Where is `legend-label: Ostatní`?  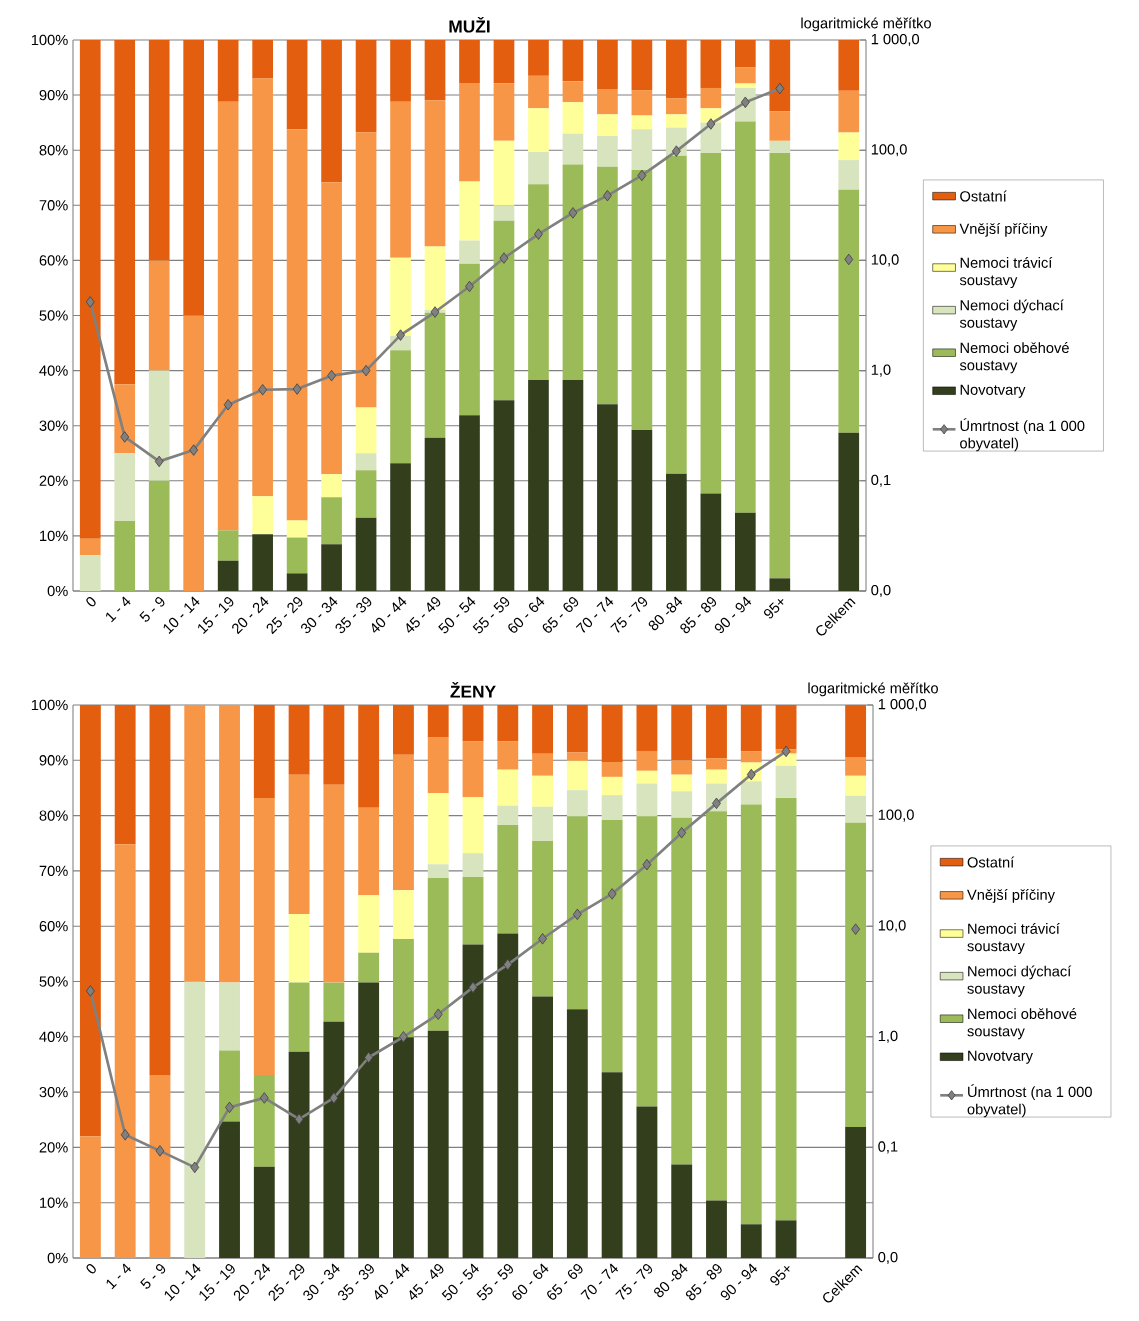 legend-label: Ostatní is located at coordinates (991, 862).